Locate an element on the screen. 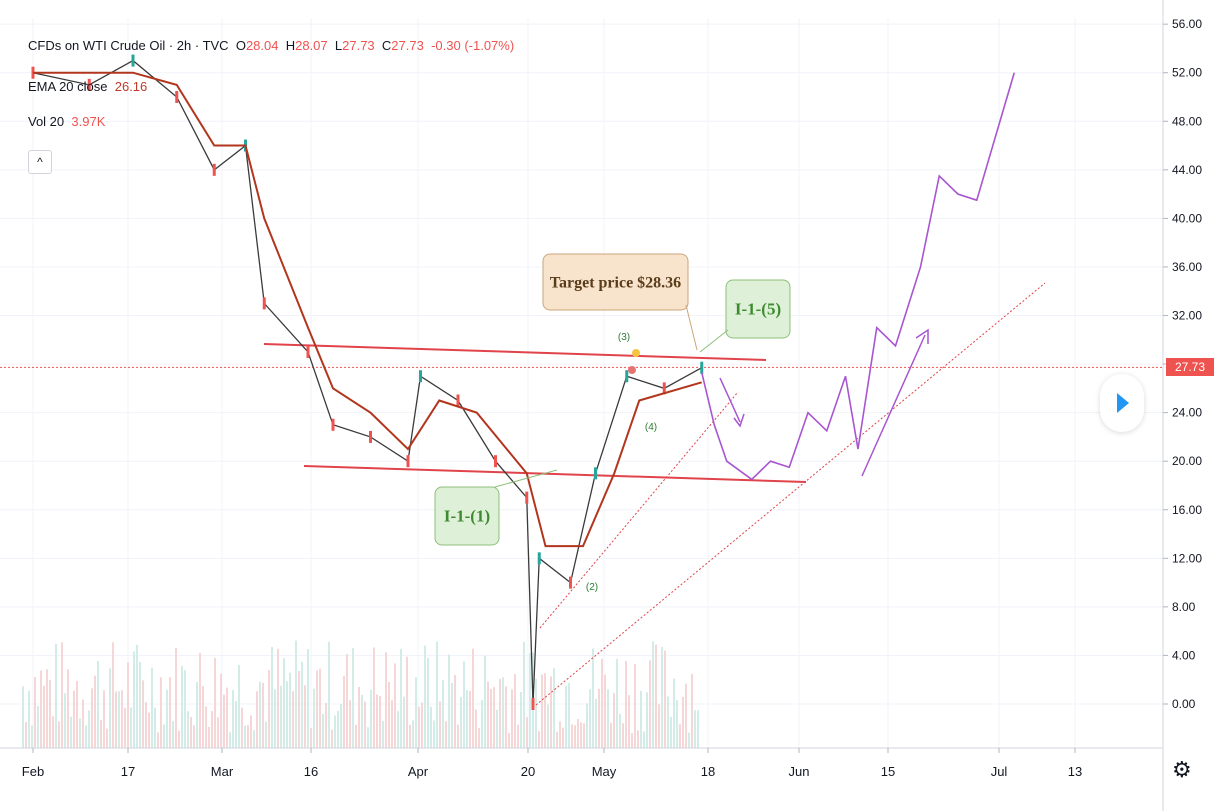 This screenshot has height=811, width=1214. volume-bars is located at coordinates (360, 694).